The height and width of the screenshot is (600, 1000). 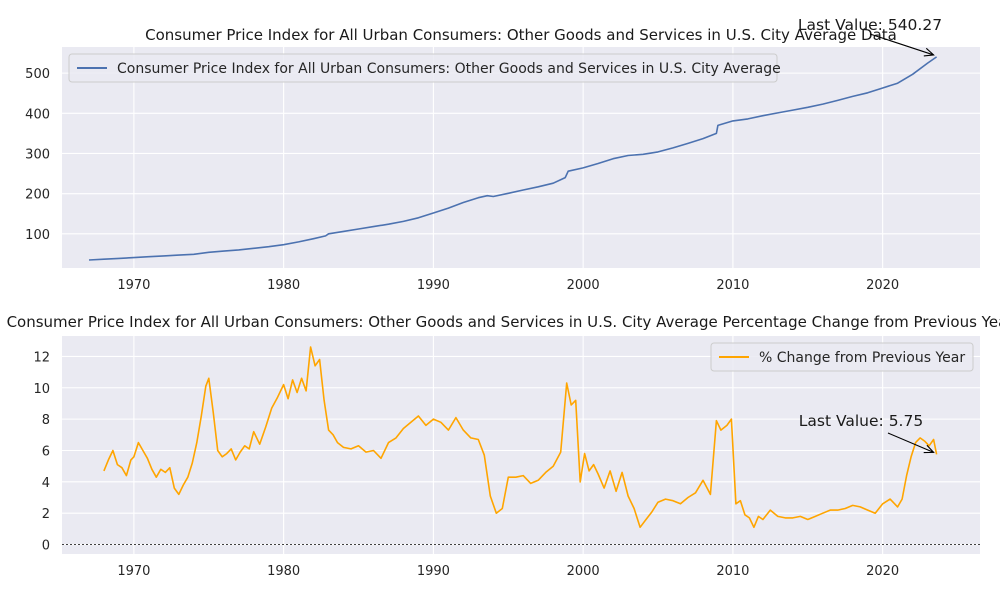 I want to click on last-value-annotation: Last Value: 5.75, so click(x=861, y=421).